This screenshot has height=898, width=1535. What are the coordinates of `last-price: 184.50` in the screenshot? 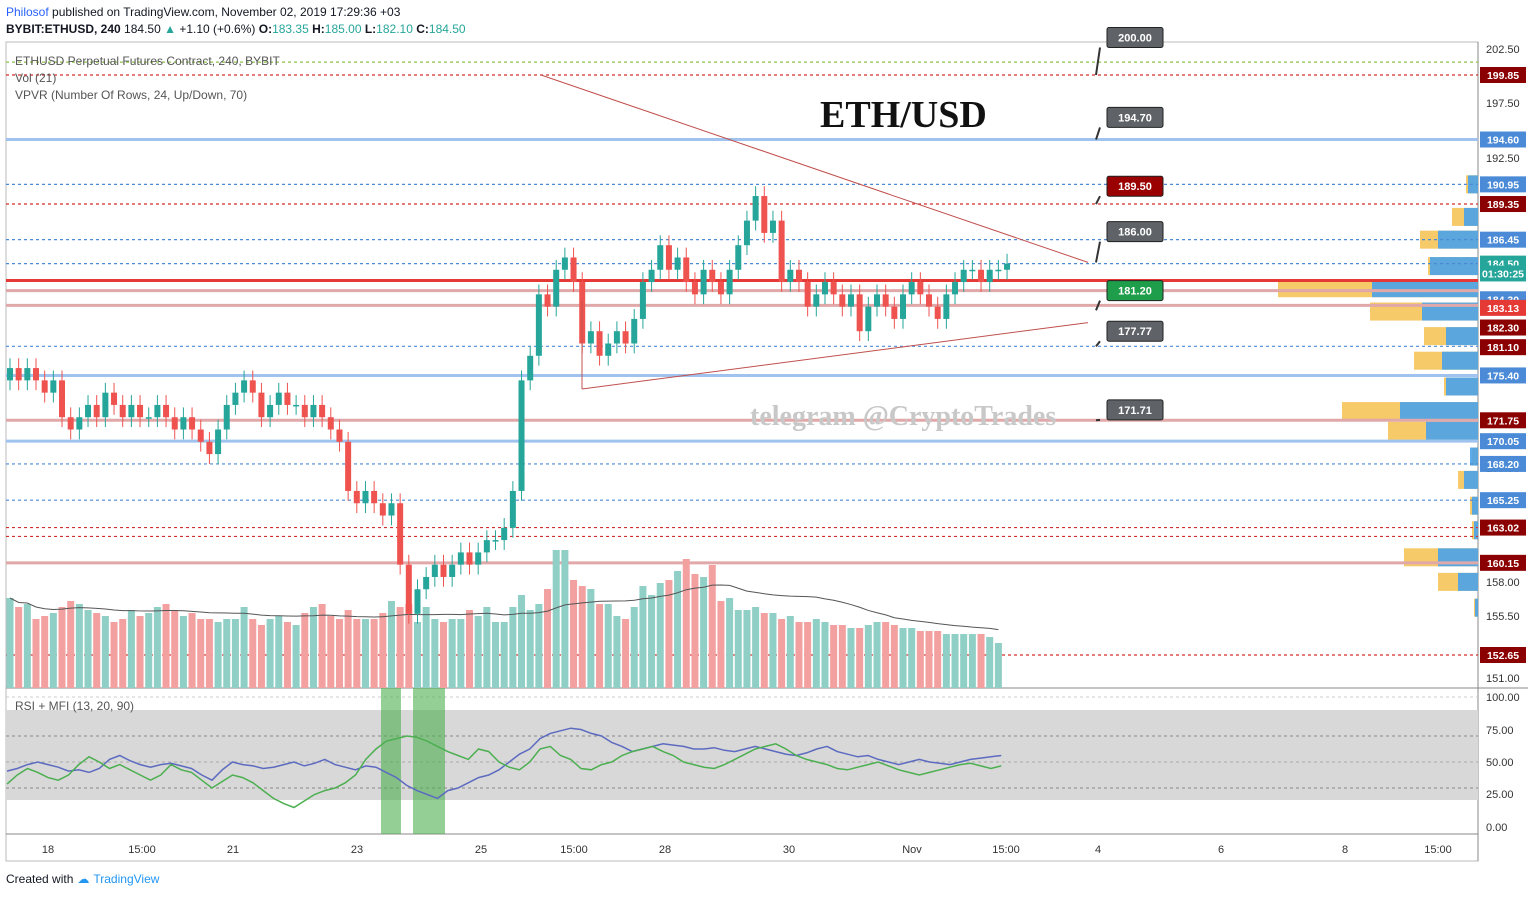 It's located at (142, 29).